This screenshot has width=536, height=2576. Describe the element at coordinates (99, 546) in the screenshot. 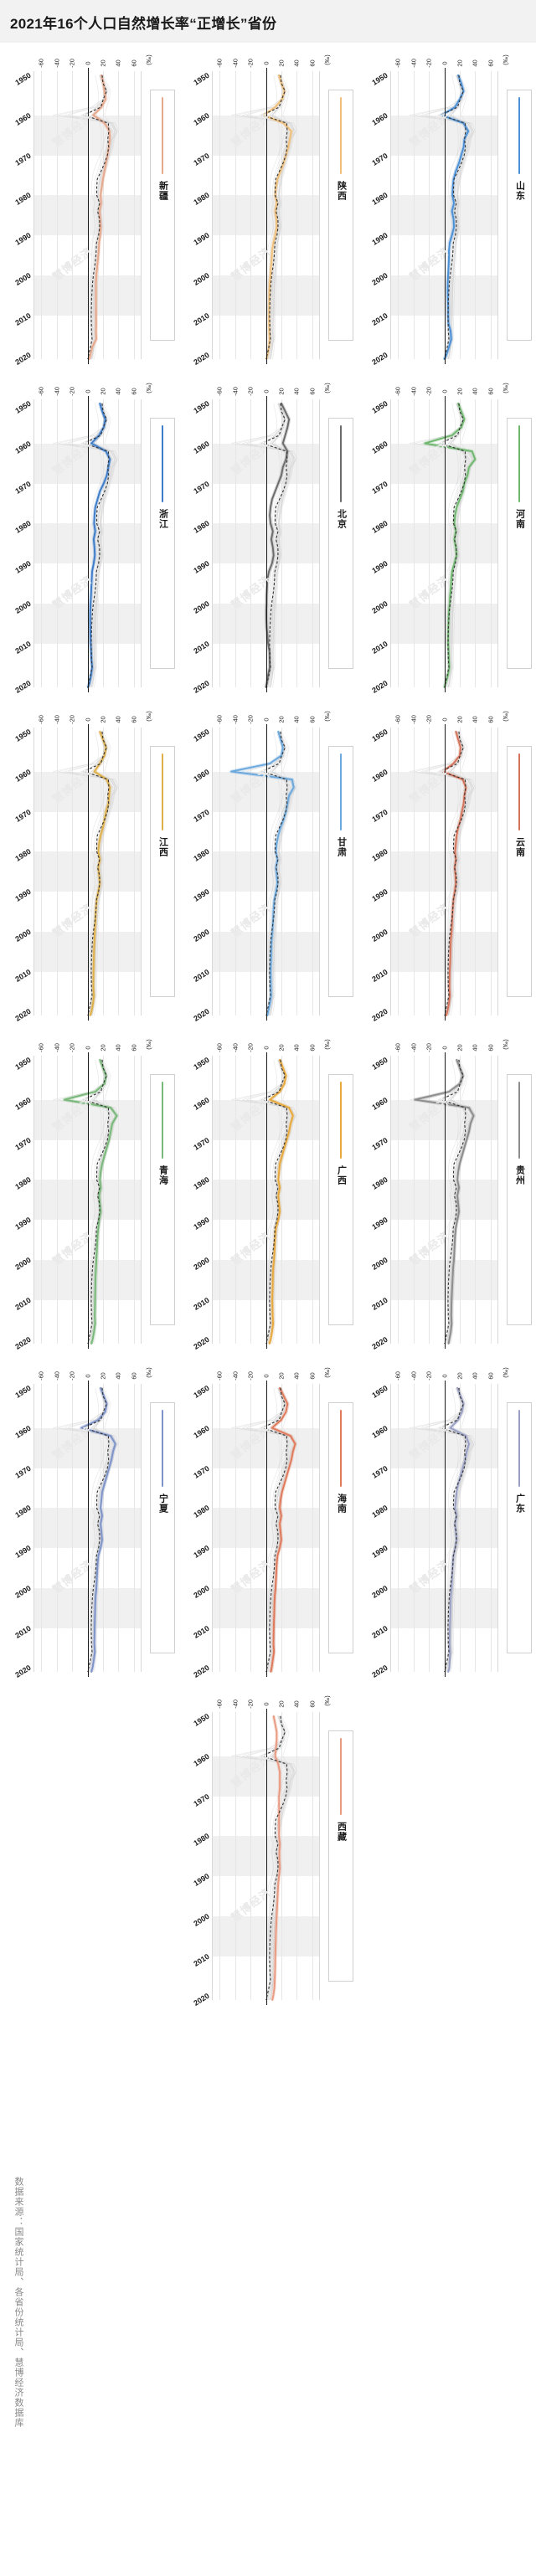

I see `series-line-浙江` at that location.